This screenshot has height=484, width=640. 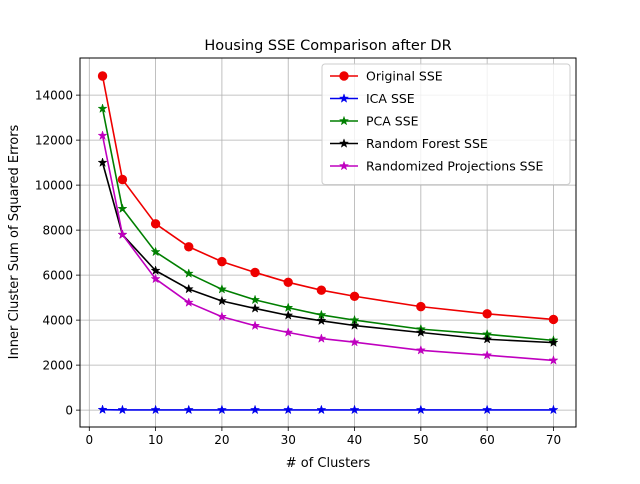 I want to click on x-tick-label: 10, so click(x=155, y=440).